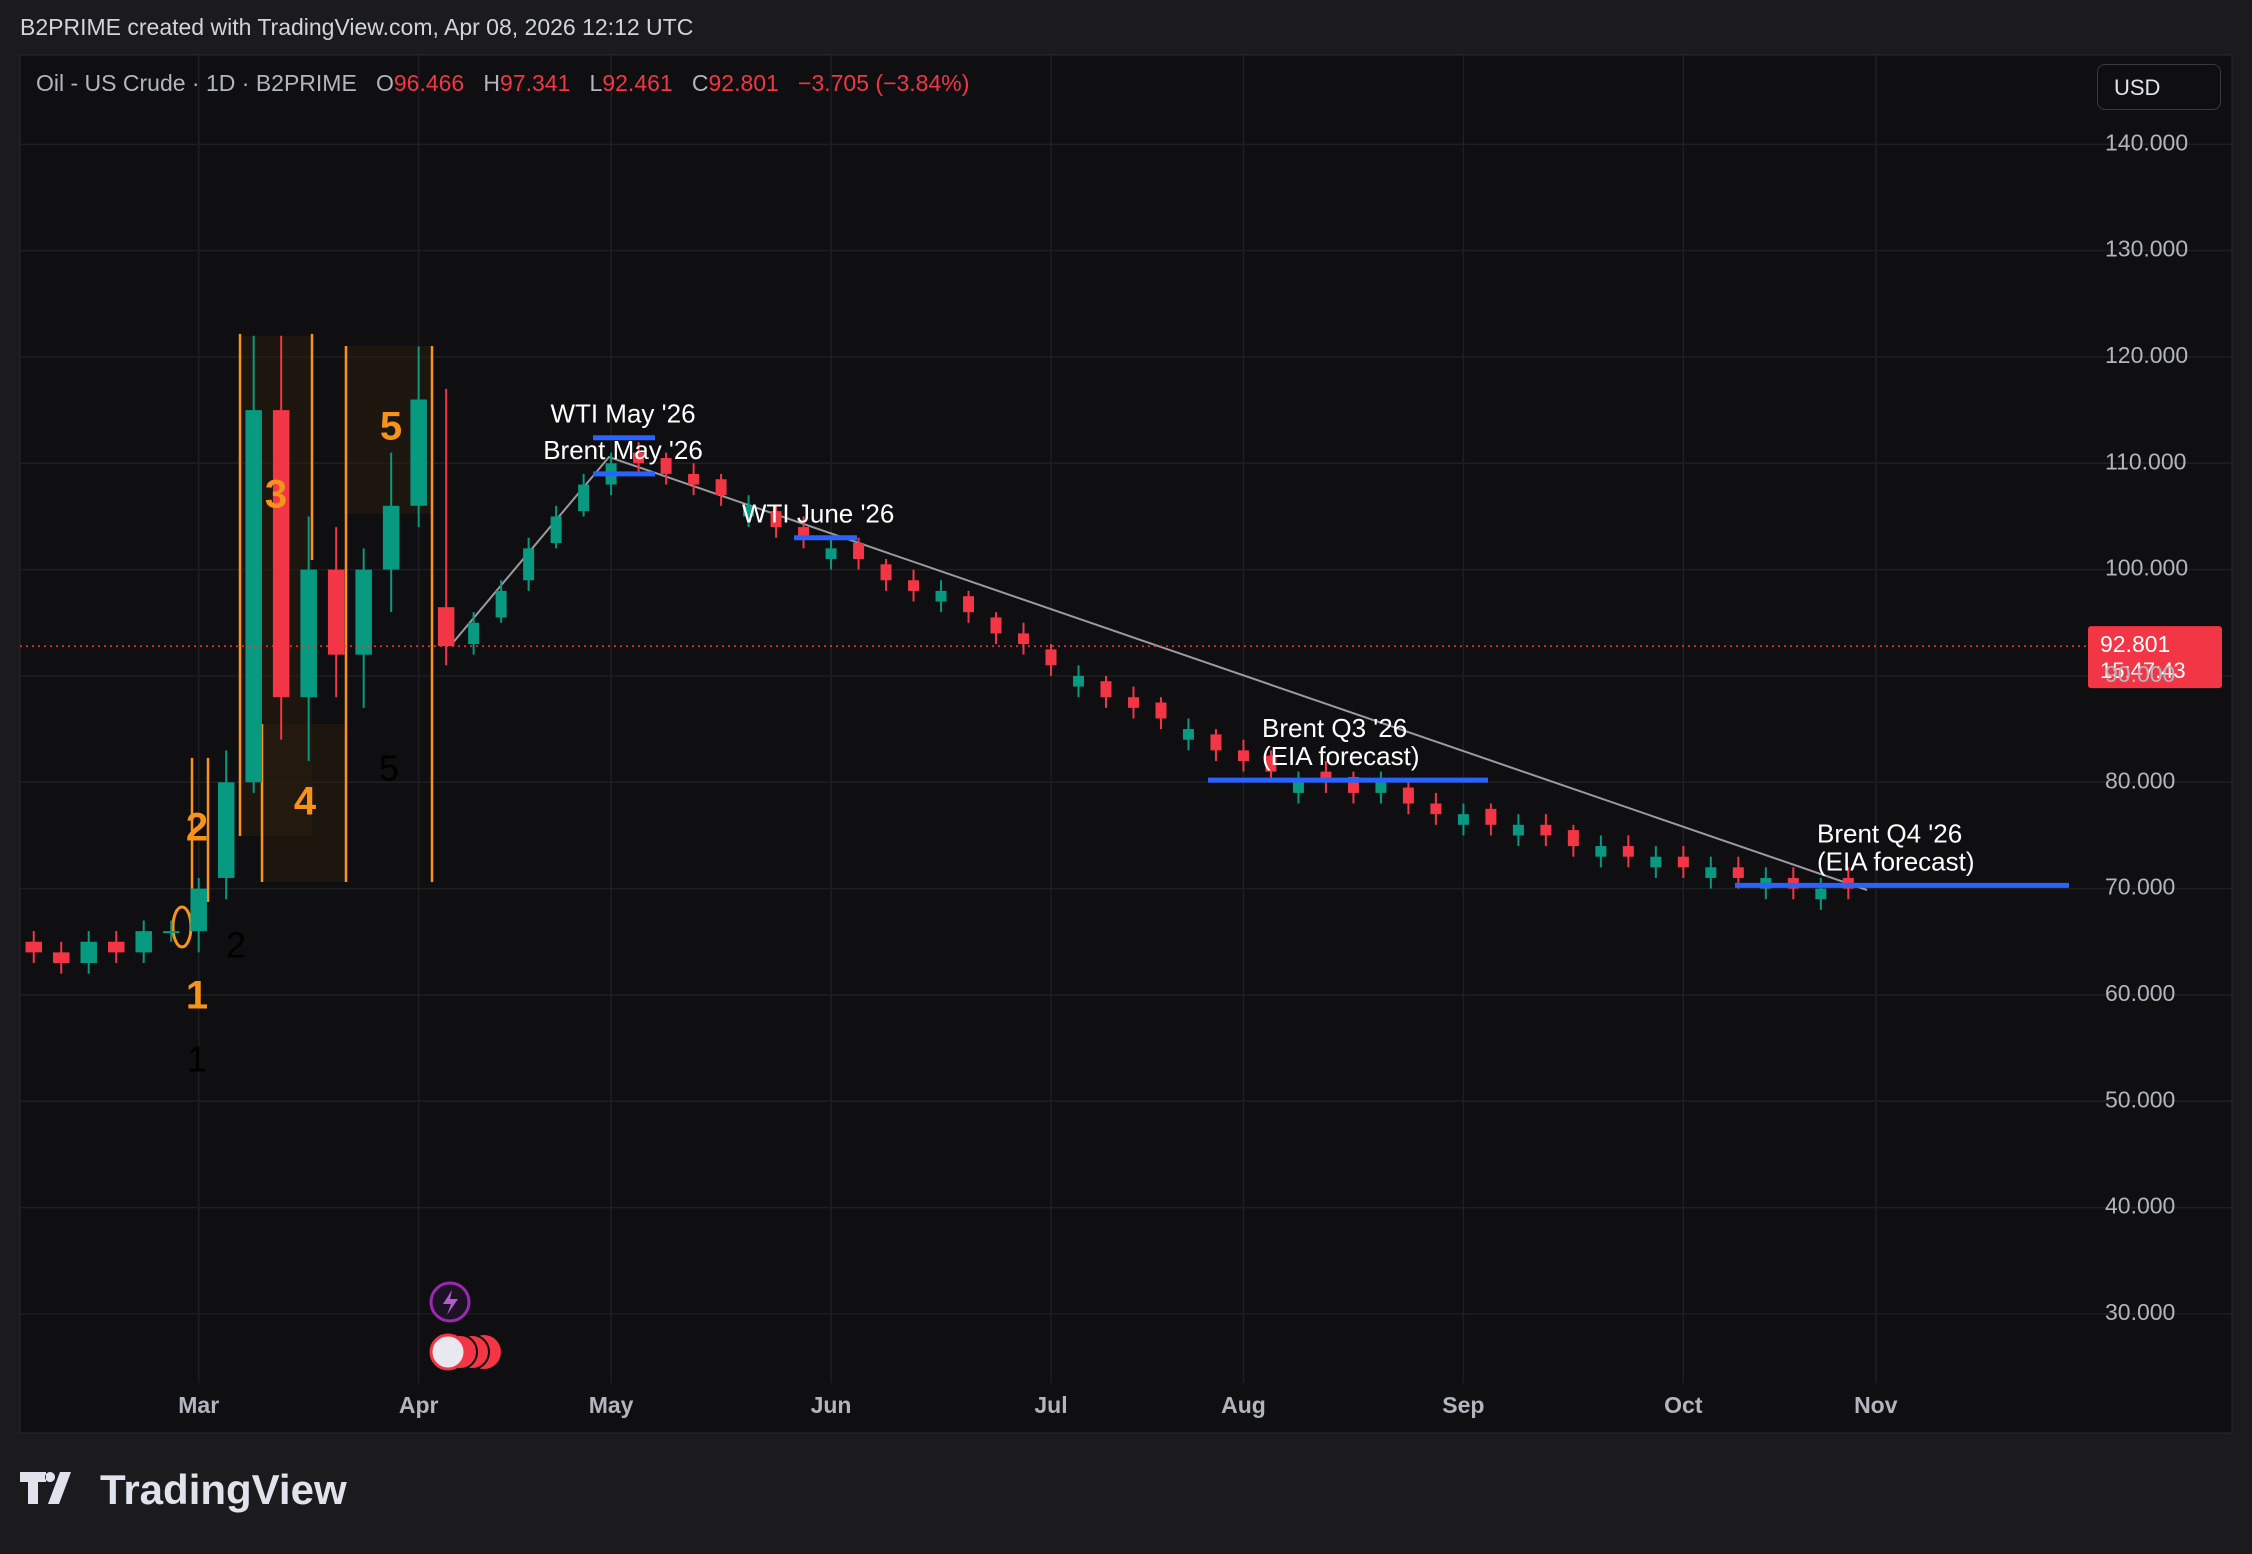  Describe the element at coordinates (1334, 728) in the screenshot. I see `annotation-text: Brent Q3 '26` at that location.